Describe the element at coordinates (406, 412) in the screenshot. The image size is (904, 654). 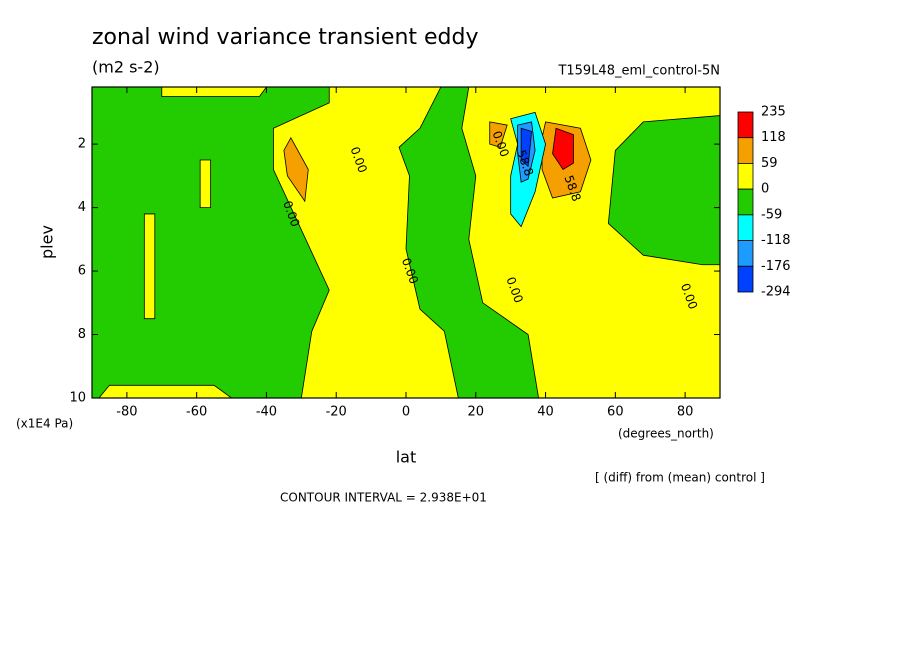
I see `x-tick-label: 0` at that location.